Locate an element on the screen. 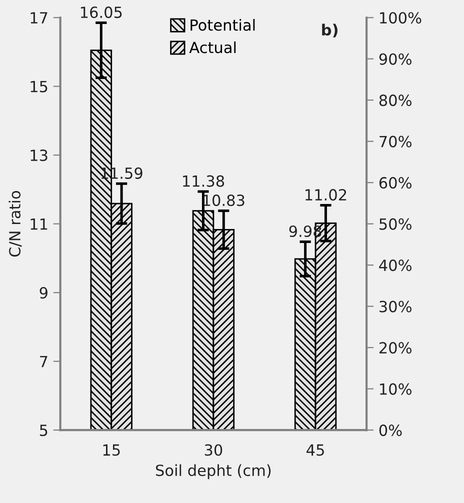  data-label: 11.38 is located at coordinates (203, 181).